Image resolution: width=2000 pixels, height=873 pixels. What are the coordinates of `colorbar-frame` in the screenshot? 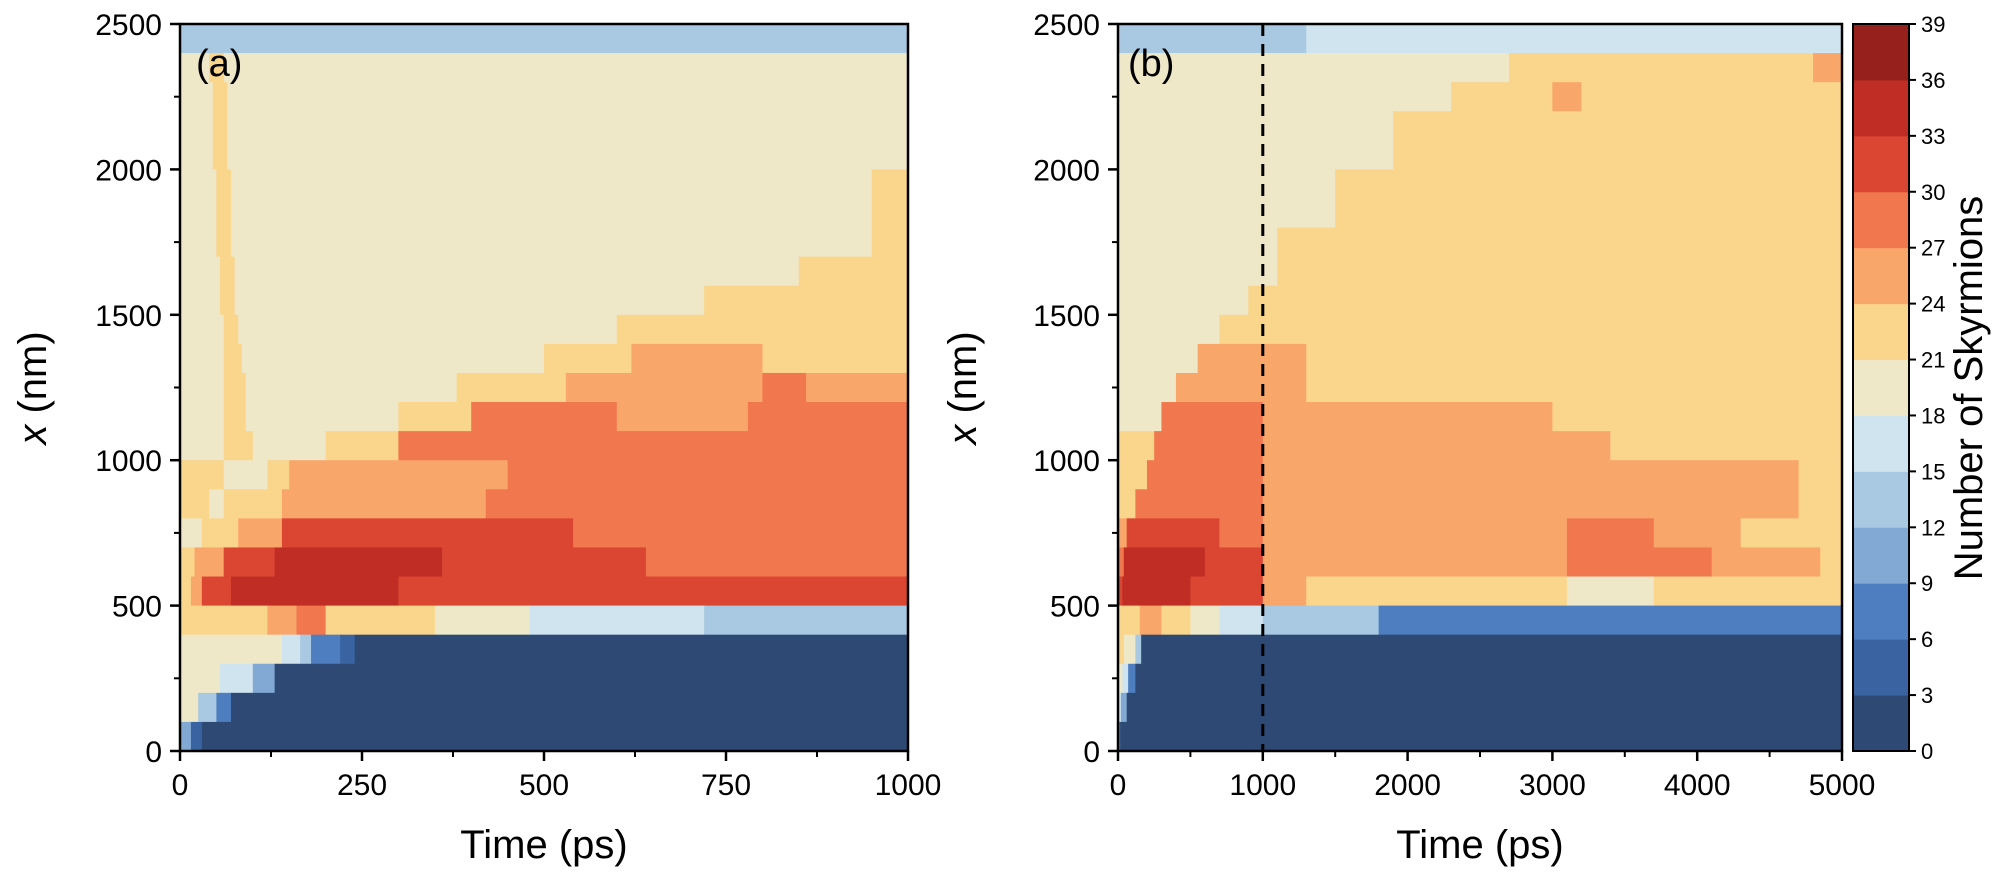 It's located at (1881, 387).